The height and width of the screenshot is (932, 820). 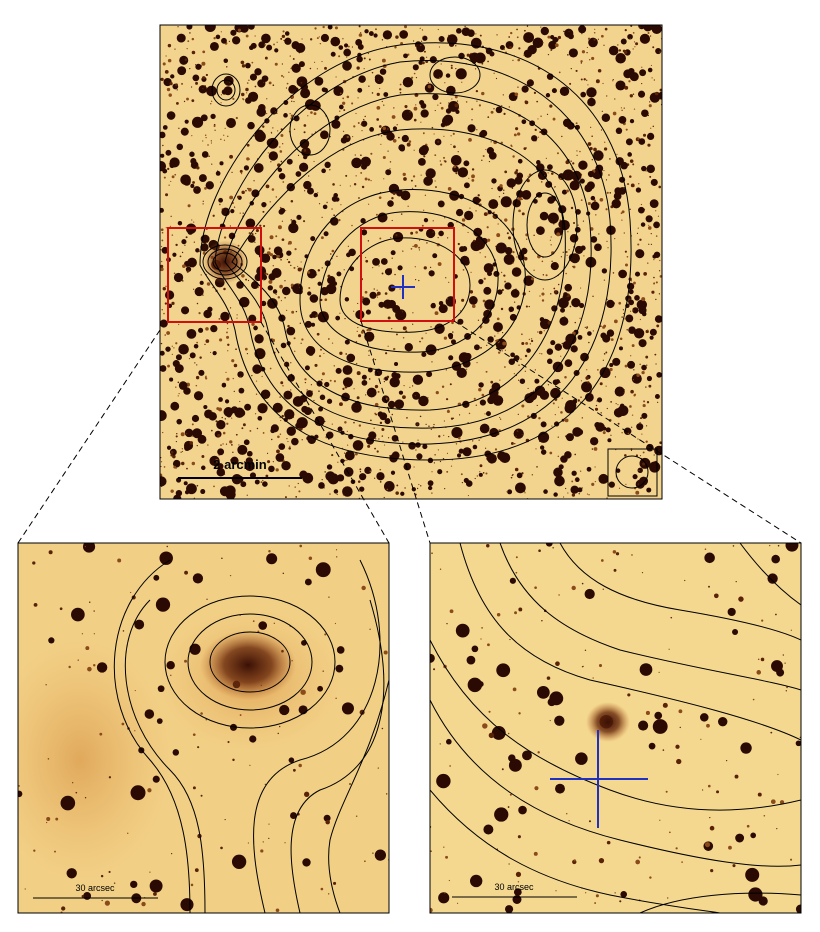 What do you see at coordinates (240, 464) in the screenshot?
I see `scale-label: 2 arcmin` at bounding box center [240, 464].